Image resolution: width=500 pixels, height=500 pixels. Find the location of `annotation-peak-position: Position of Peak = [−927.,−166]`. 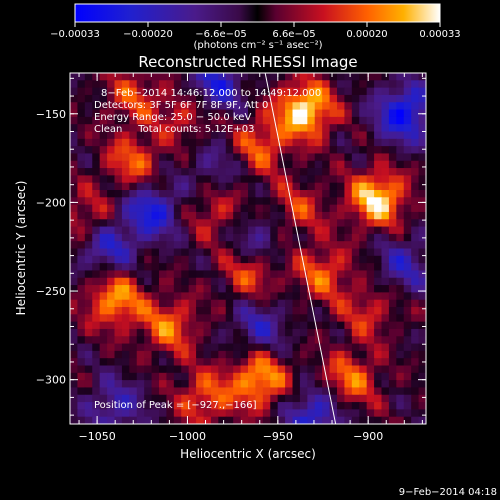

annotation-peak-position: Position of Peak = [−927.,−166] is located at coordinates (175, 405).